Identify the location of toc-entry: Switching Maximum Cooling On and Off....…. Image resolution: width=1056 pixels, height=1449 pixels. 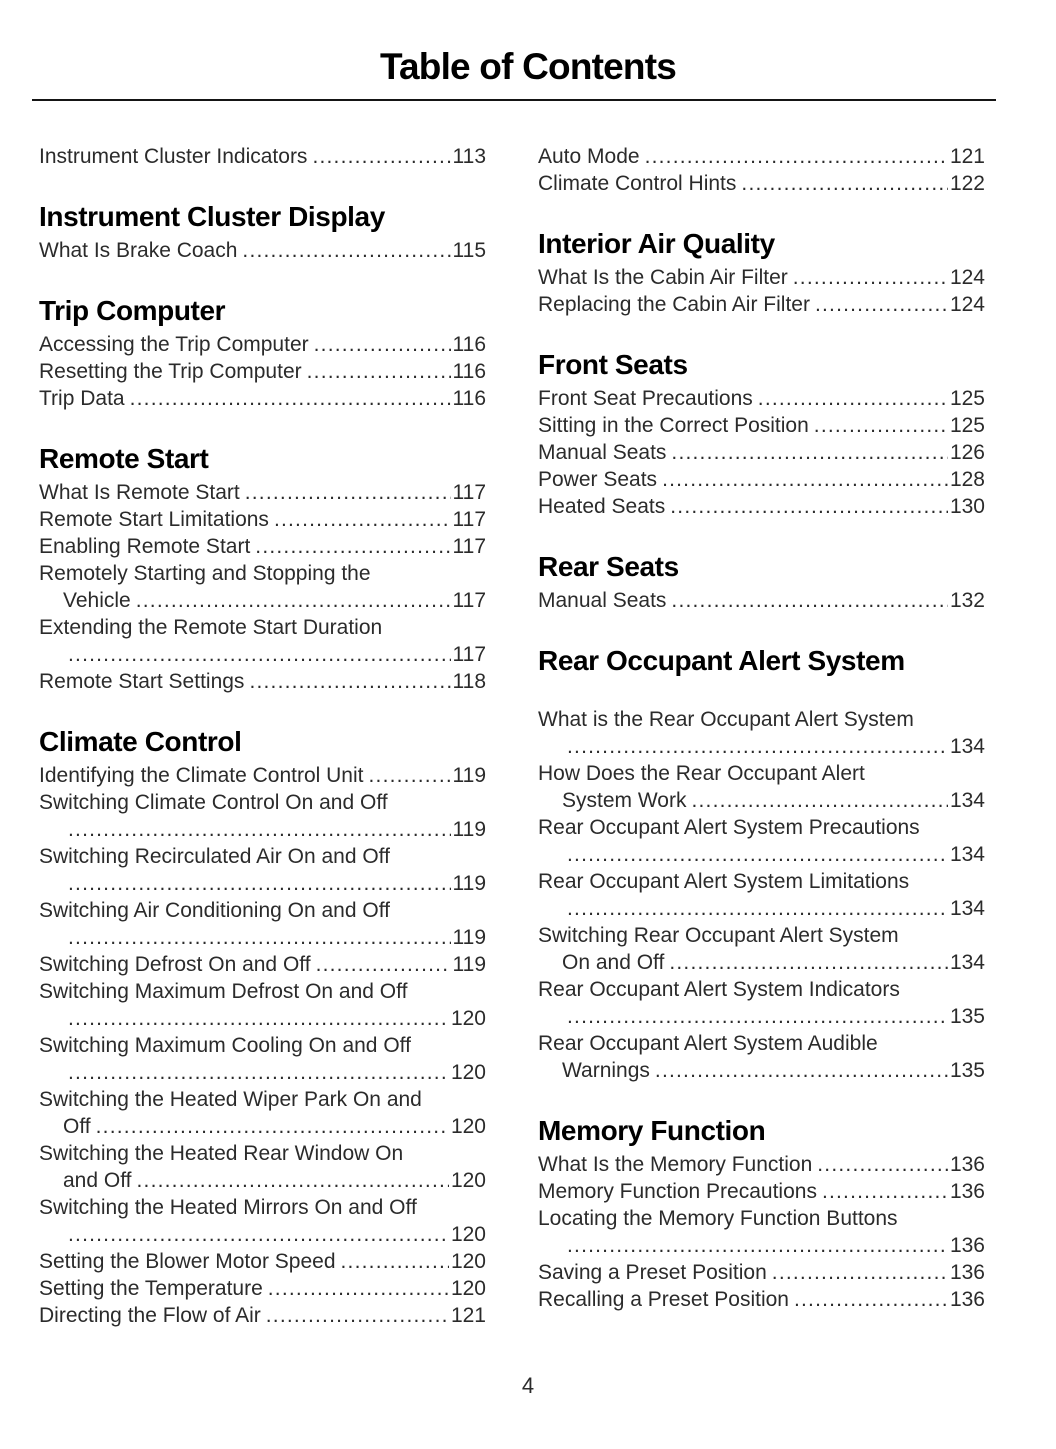
(262, 1059).